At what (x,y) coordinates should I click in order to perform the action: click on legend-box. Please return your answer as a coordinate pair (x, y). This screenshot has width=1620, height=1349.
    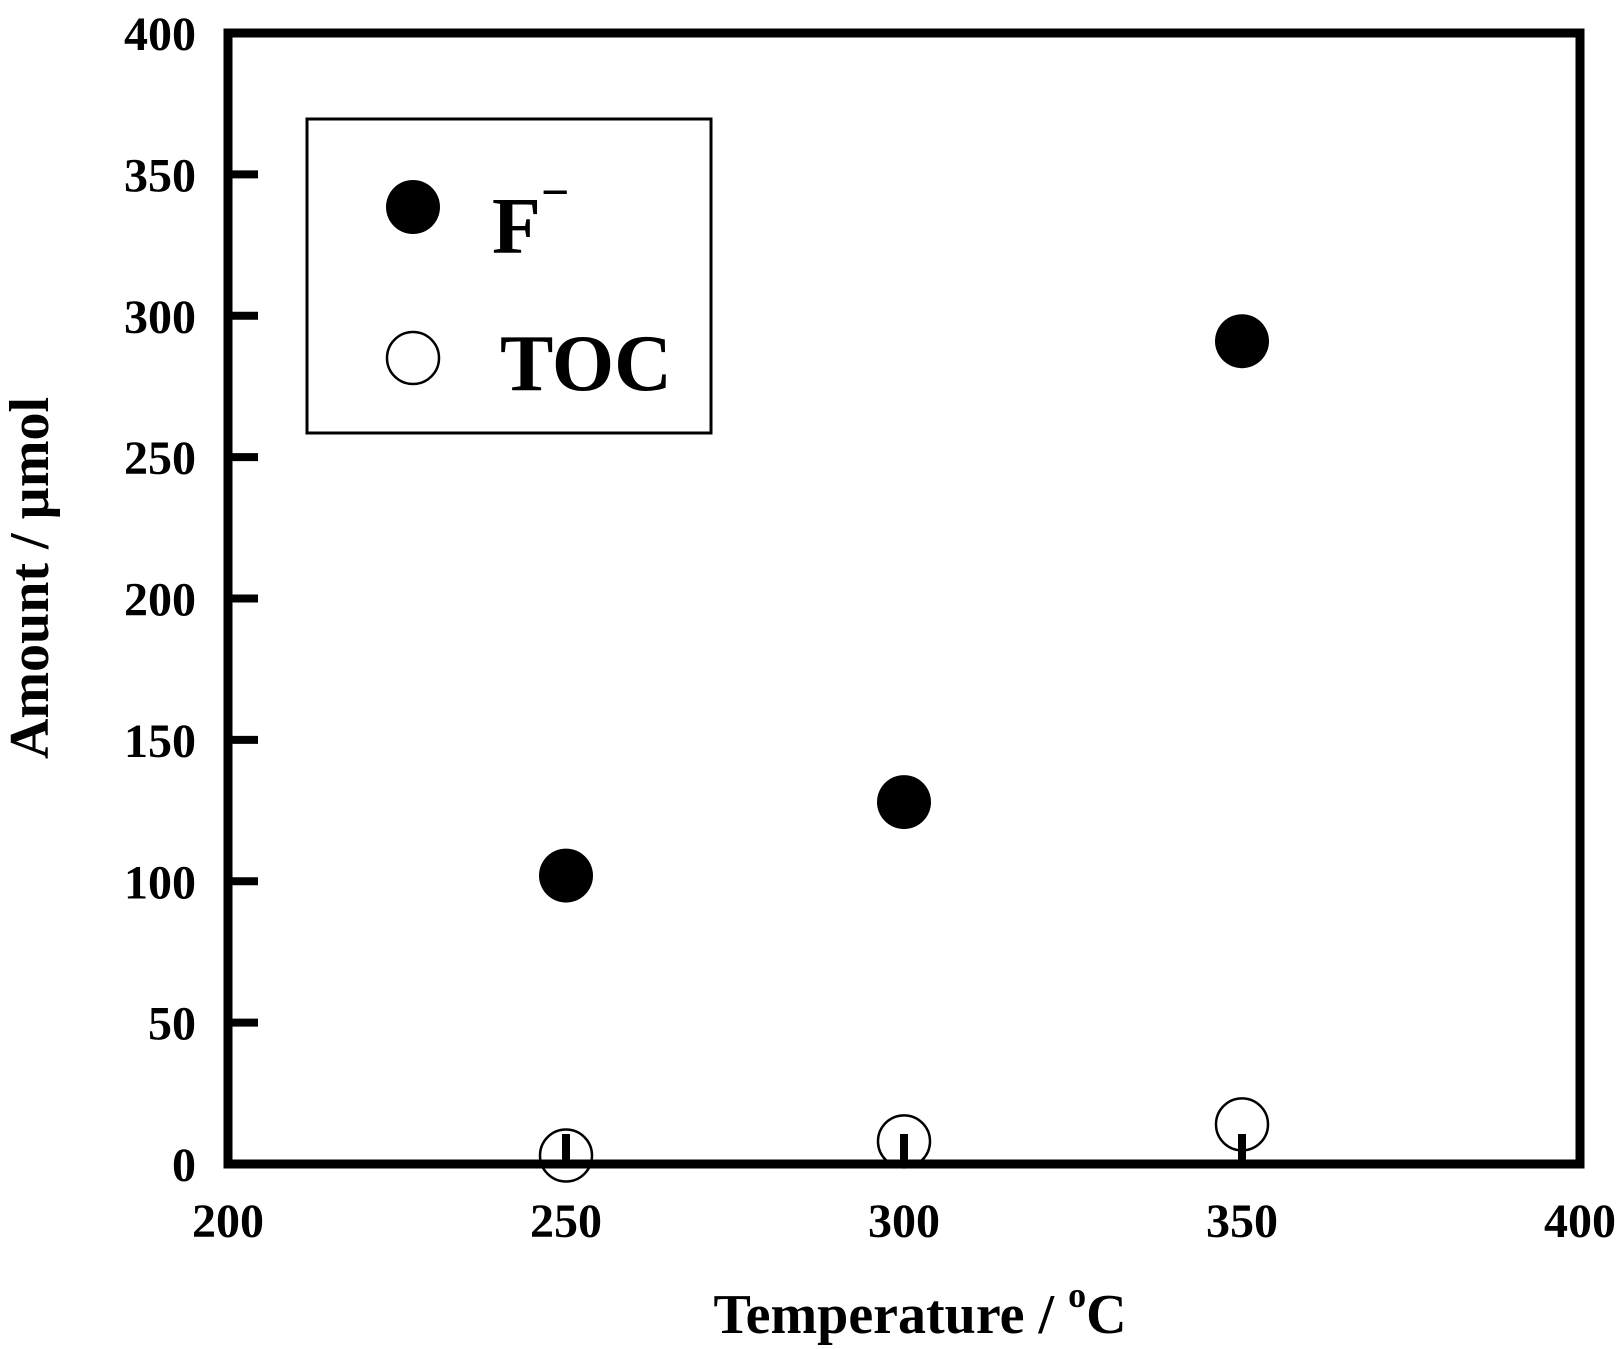
    Looking at the image, I should click on (509, 276).